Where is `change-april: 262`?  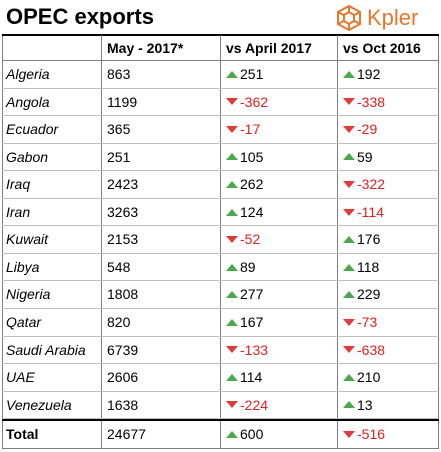
change-april: 262 is located at coordinates (244, 184).